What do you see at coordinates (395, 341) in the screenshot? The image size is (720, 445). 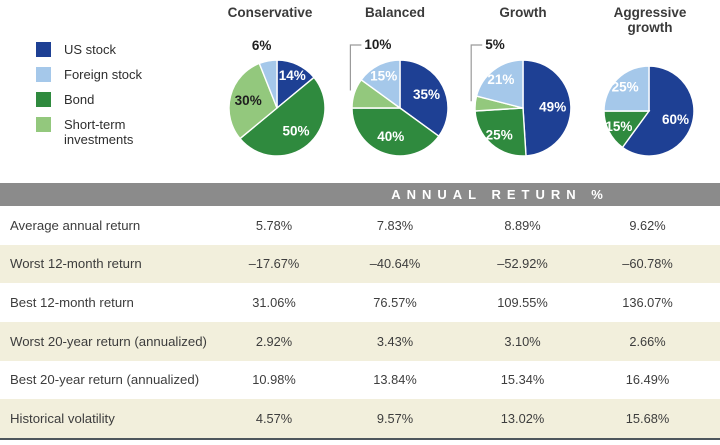 I see `row-value-balanced: 3.43%` at bounding box center [395, 341].